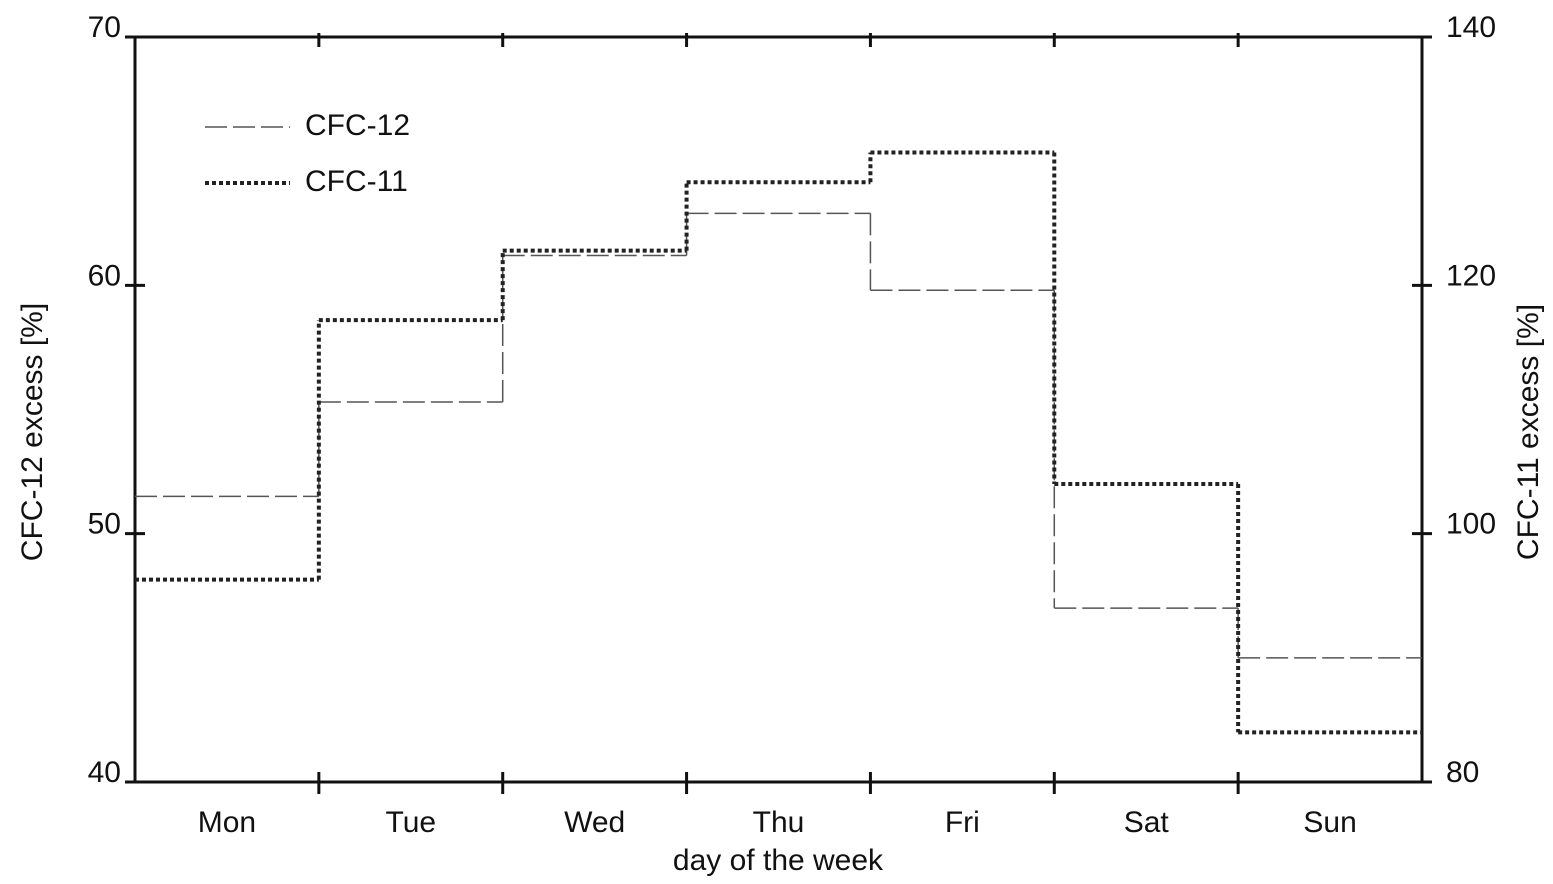 The width and height of the screenshot is (1553, 884). Describe the element at coordinates (410, 822) in the screenshot. I see `x-tick-label: Tue` at that location.